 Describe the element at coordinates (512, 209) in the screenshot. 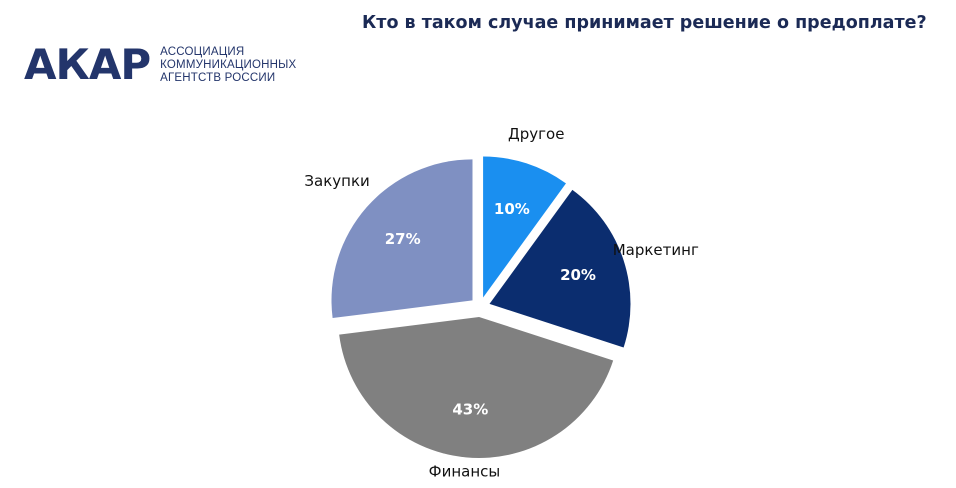

I see `slice-value-label-1: 10%` at that location.